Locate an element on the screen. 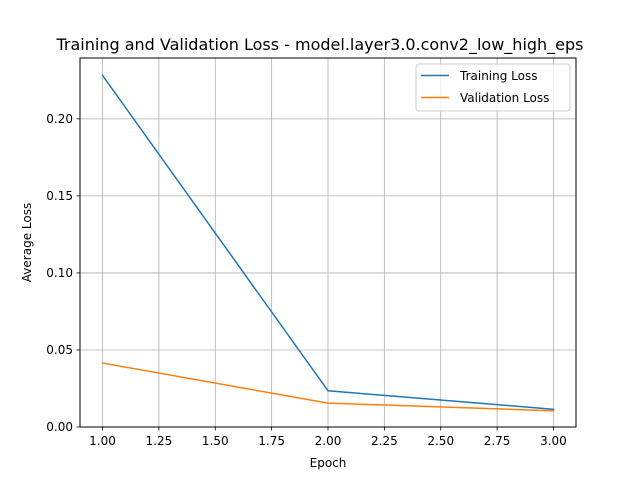  y-tick-label: 0.00 is located at coordinates (59, 427).